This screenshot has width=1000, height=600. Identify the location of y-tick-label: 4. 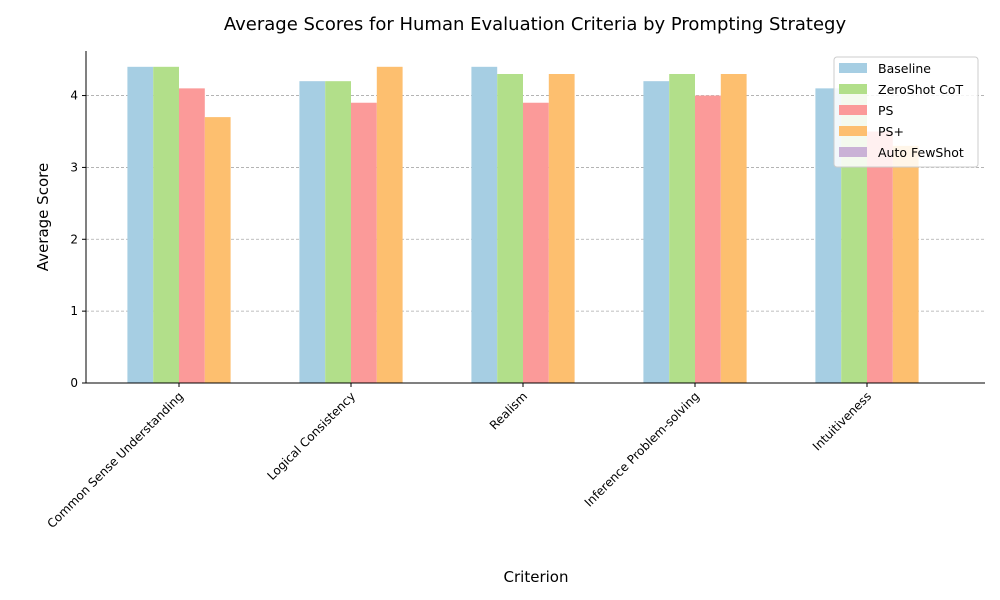
(74, 96).